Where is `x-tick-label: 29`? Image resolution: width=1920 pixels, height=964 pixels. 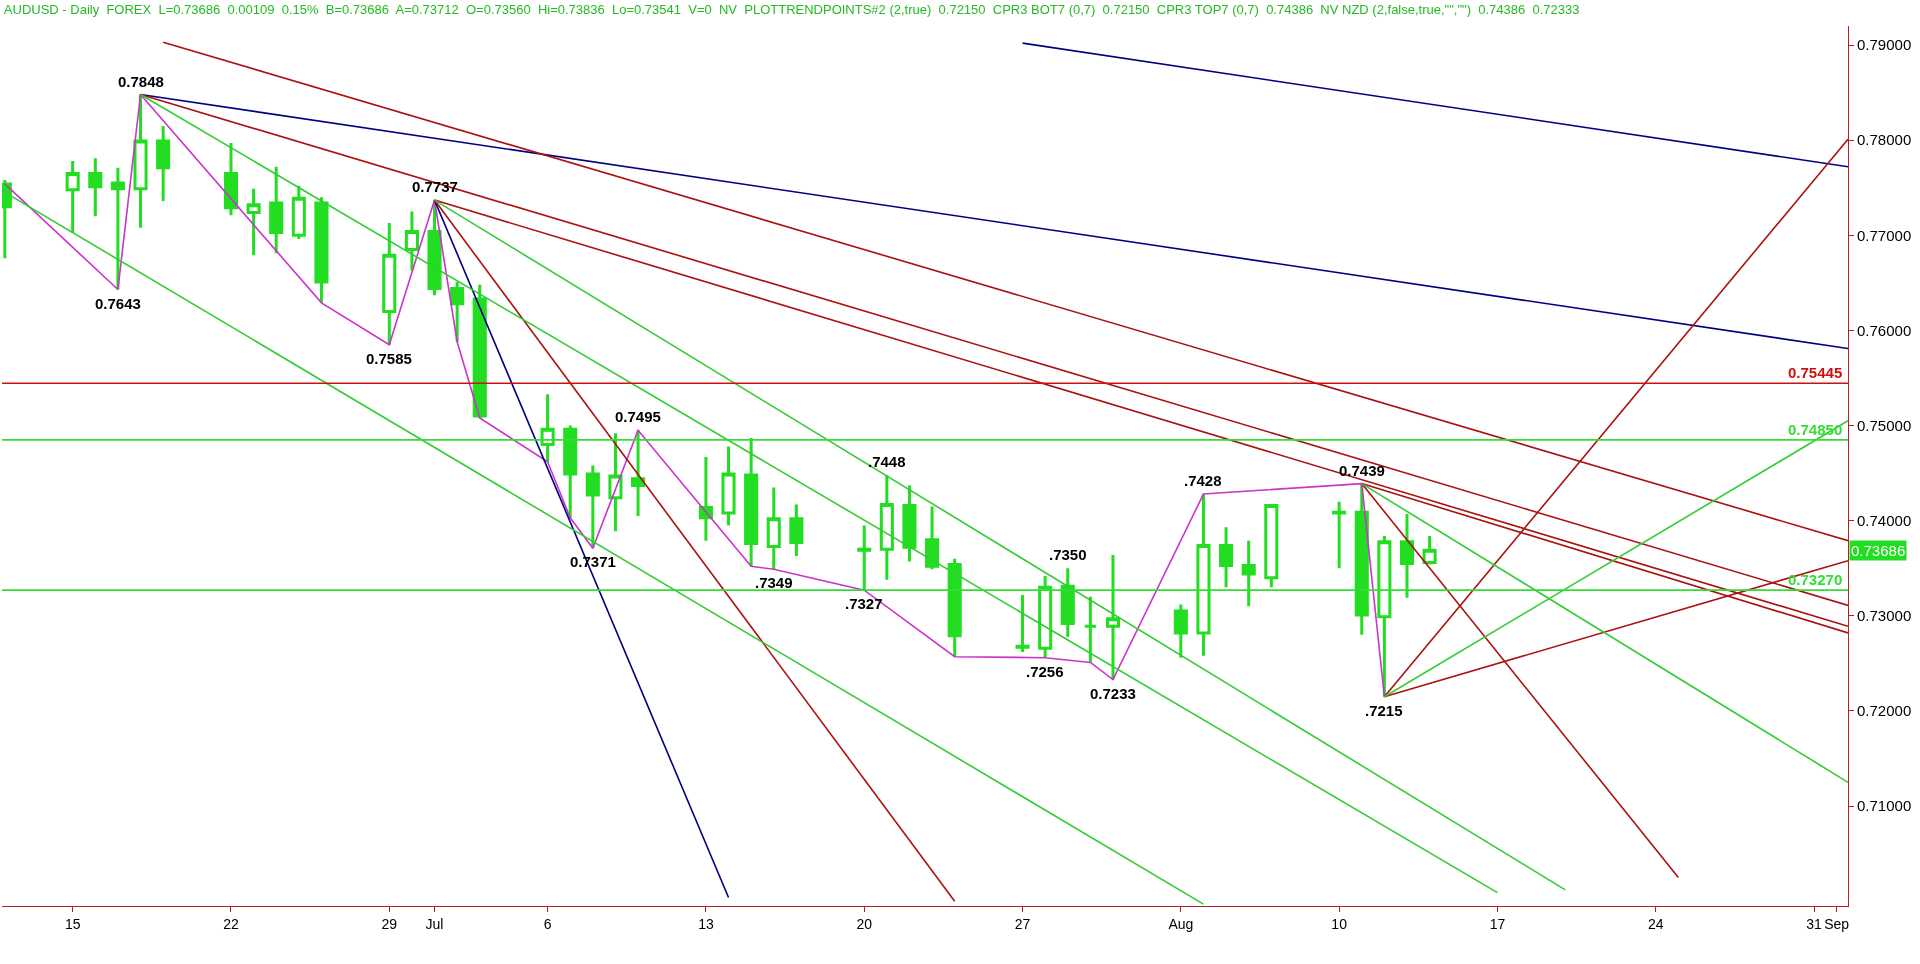 x-tick-label: 29 is located at coordinates (389, 923).